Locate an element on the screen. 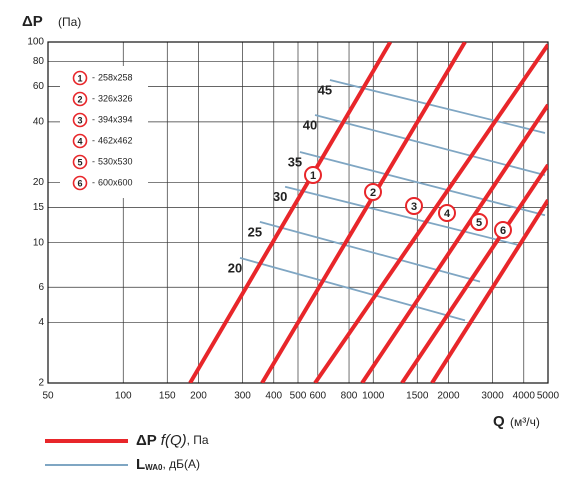  y-tick-label: 6 is located at coordinates (41, 287).